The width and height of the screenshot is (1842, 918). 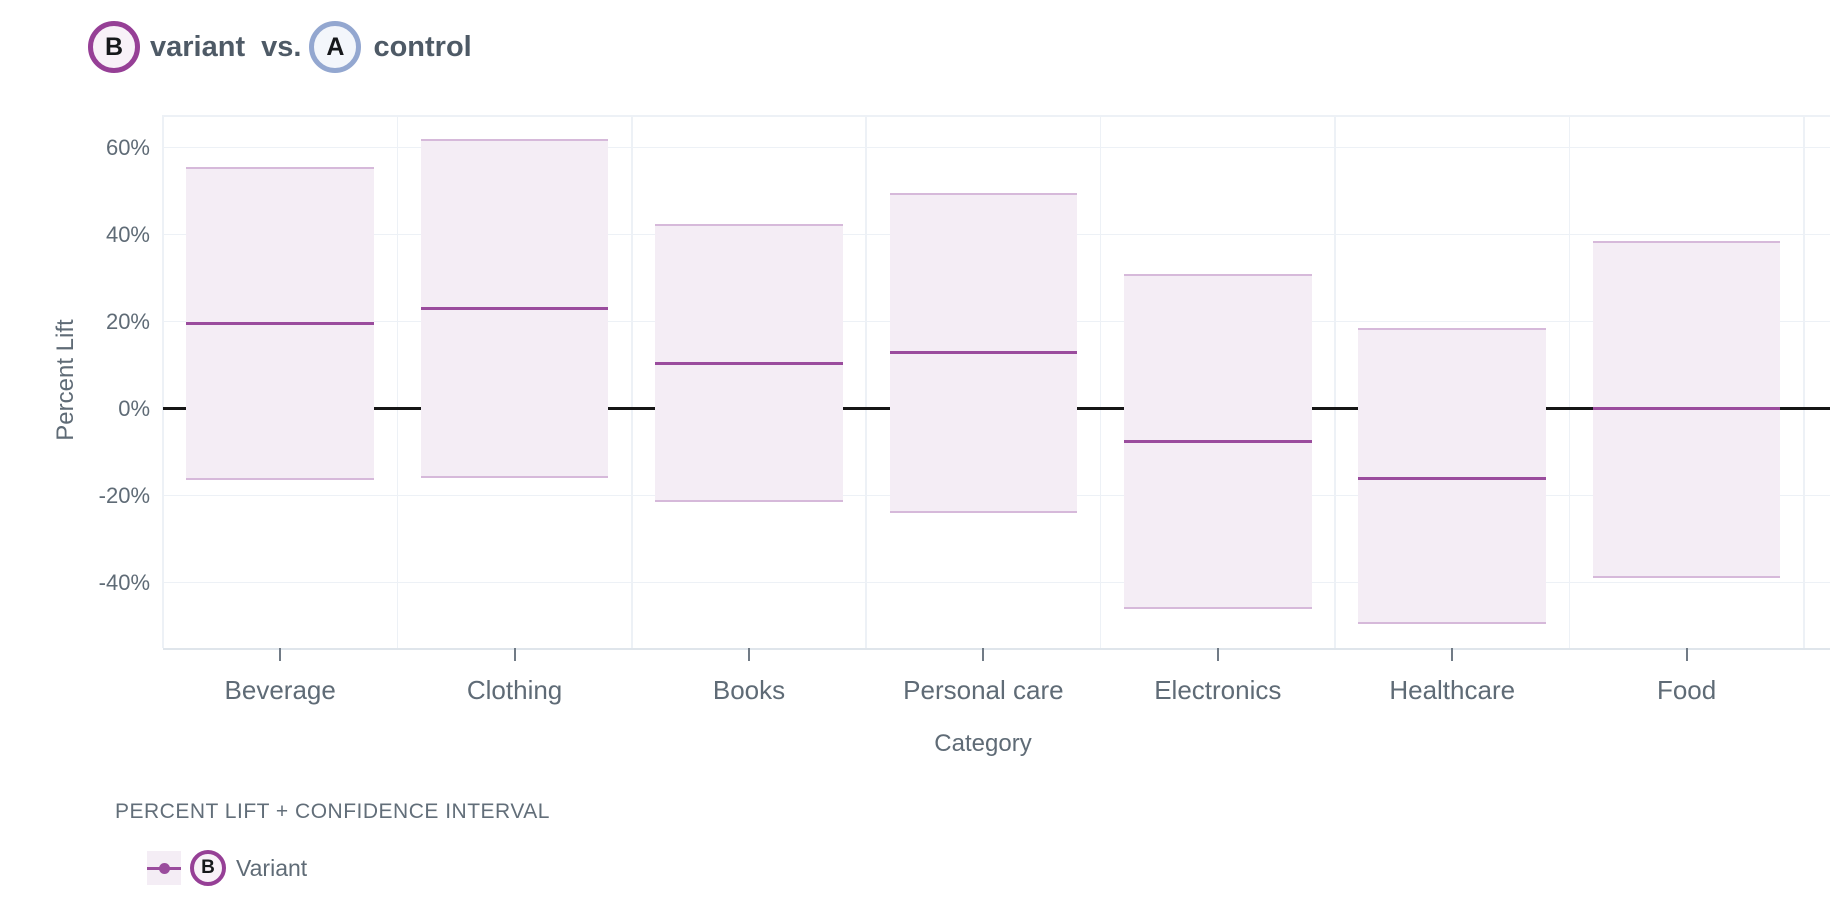 What do you see at coordinates (280, 690) in the screenshot?
I see `x-category-label: Beverage` at bounding box center [280, 690].